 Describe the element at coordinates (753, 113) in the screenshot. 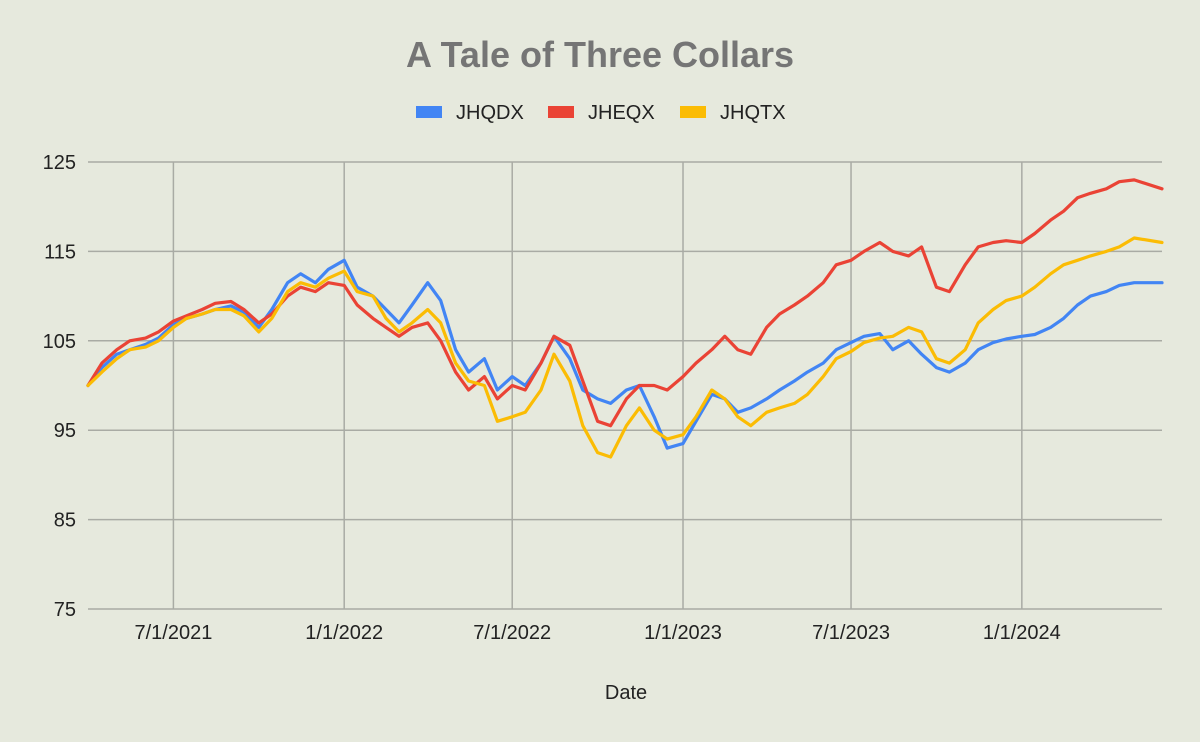

I see `legend-label: JHQTX` at that location.